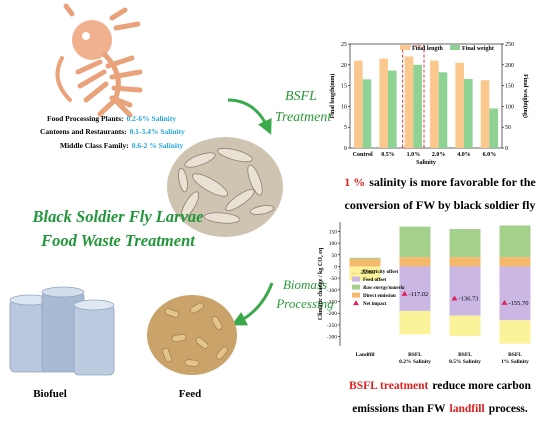 This screenshot has width=554, height=431. What do you see at coordinates (490, 155) in the screenshot?
I see `x-tick-label: 6.0%` at bounding box center [490, 155].